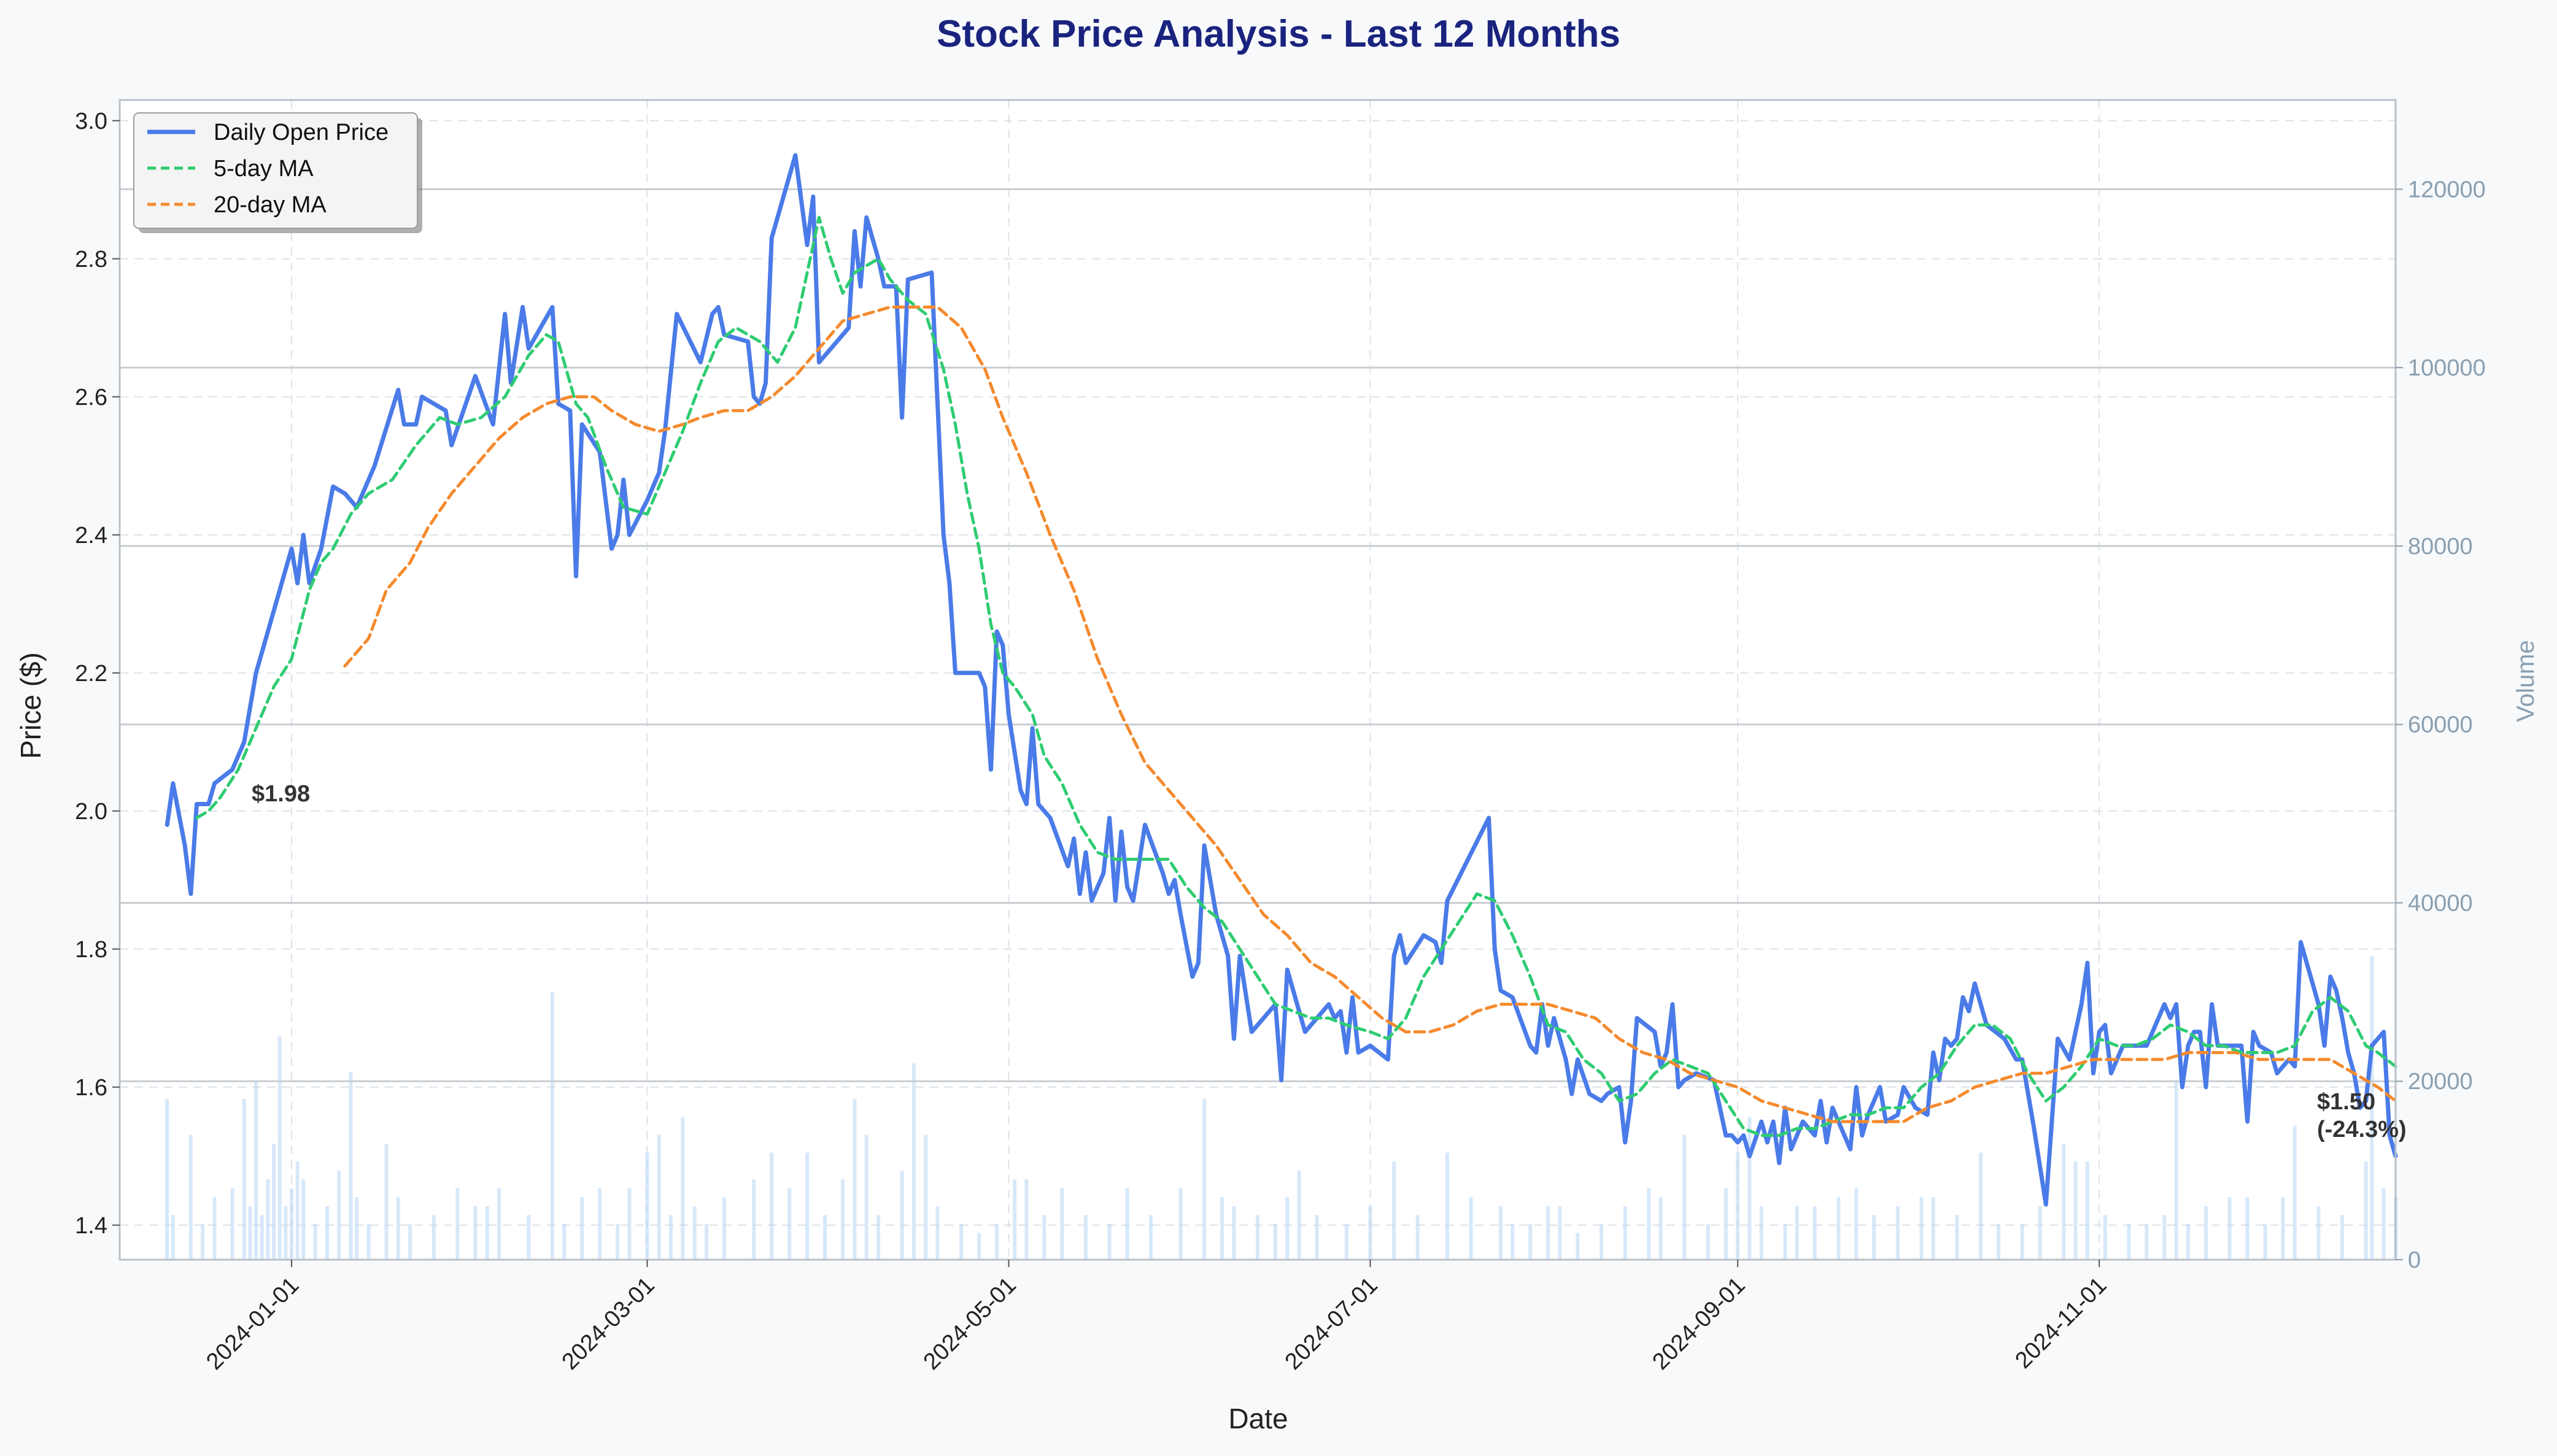  What do you see at coordinates (91, 1088) in the screenshot?
I see `y-tick-label: 1.6` at bounding box center [91, 1088].